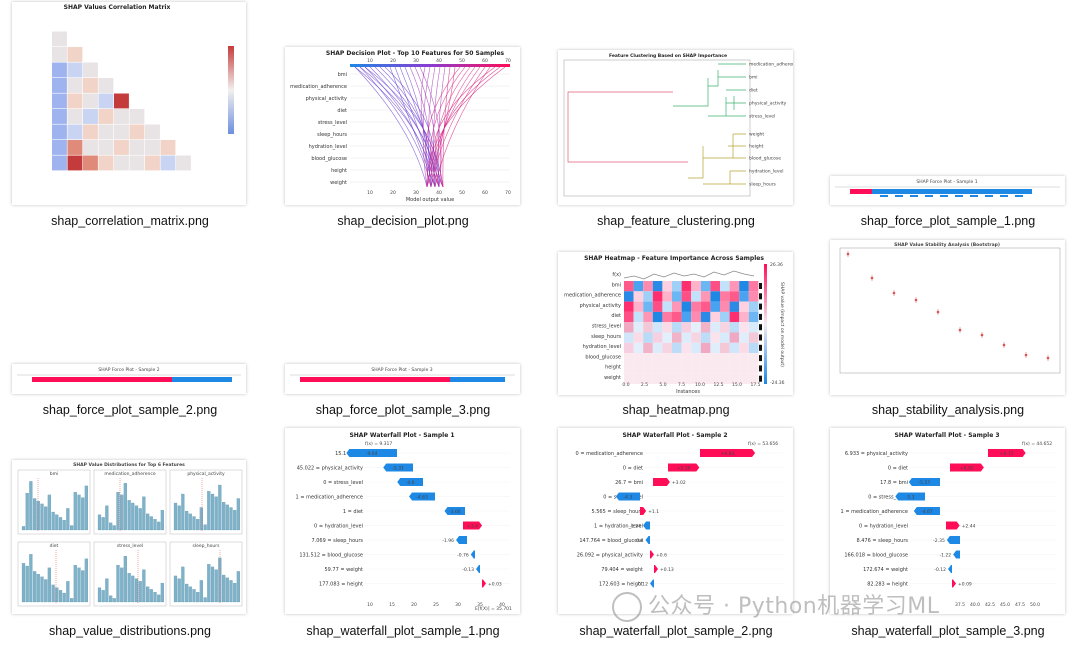  What do you see at coordinates (888, 498) in the screenshot?
I see `wf-feature-label: 0 = stress_level` at bounding box center [888, 498].